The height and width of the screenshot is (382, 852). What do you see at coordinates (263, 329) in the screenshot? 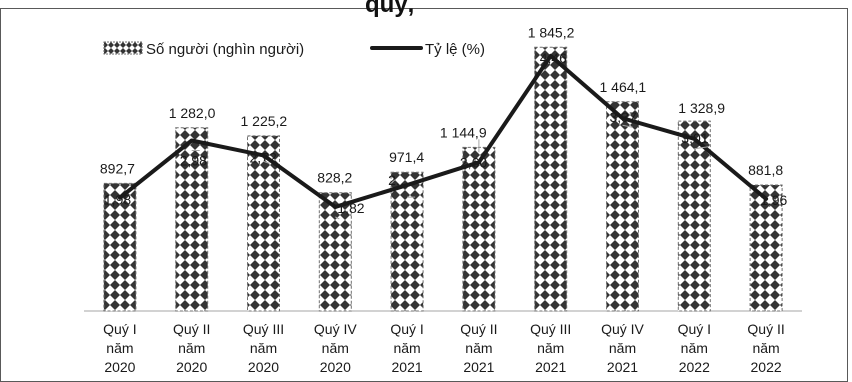
I see `x-tick-label-3-1: Quý III` at bounding box center [263, 329].